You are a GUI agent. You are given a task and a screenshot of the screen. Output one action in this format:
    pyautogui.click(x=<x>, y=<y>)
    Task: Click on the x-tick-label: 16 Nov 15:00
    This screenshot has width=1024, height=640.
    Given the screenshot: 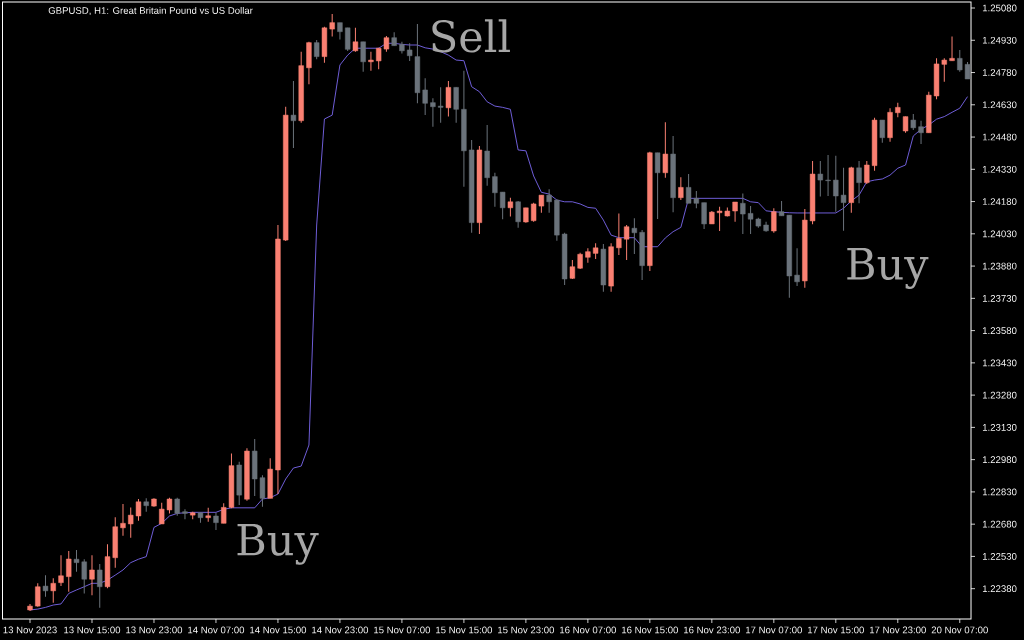 What is the action you would take?
    pyautogui.click(x=650, y=630)
    